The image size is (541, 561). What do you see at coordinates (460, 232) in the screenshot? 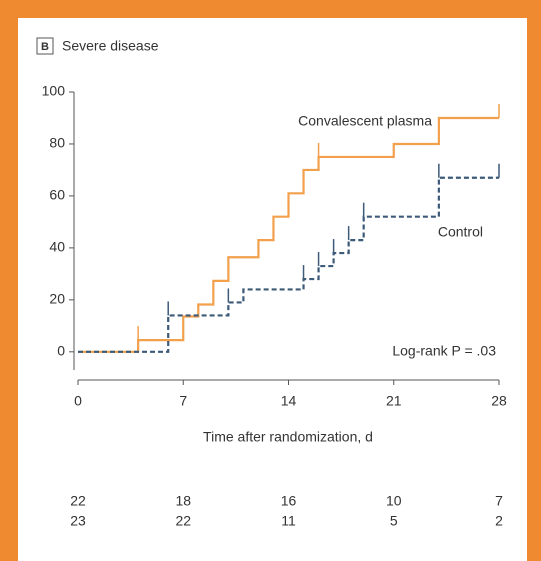
I see `series-label: Control` at bounding box center [460, 232].